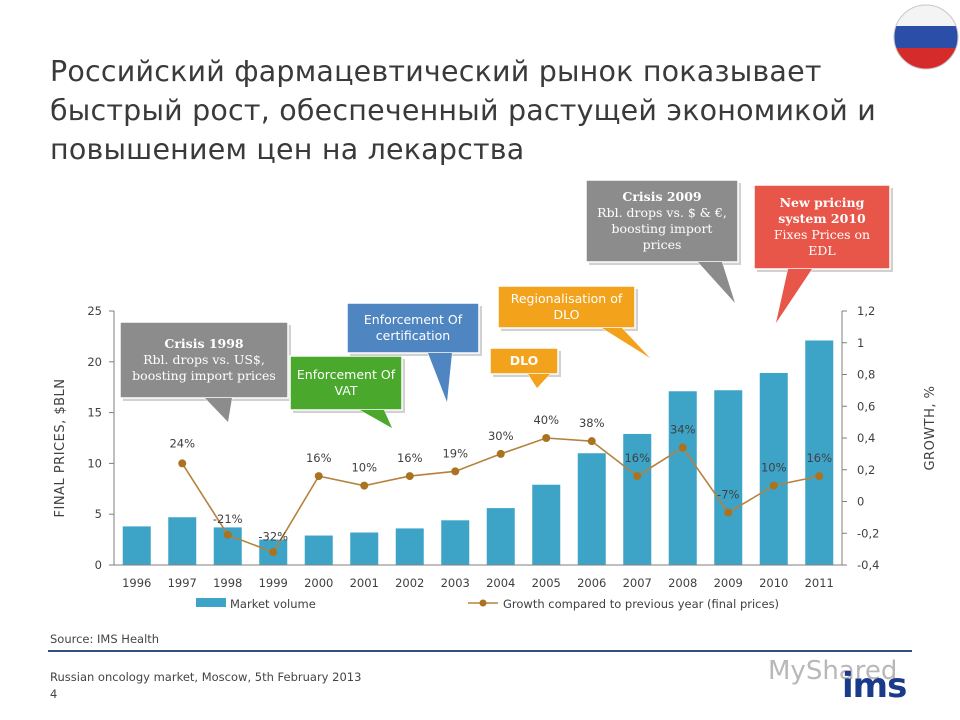 The width and height of the screenshot is (960, 720). What do you see at coordinates (874, 686) in the screenshot?
I see `ims-logo: ims` at bounding box center [874, 686].